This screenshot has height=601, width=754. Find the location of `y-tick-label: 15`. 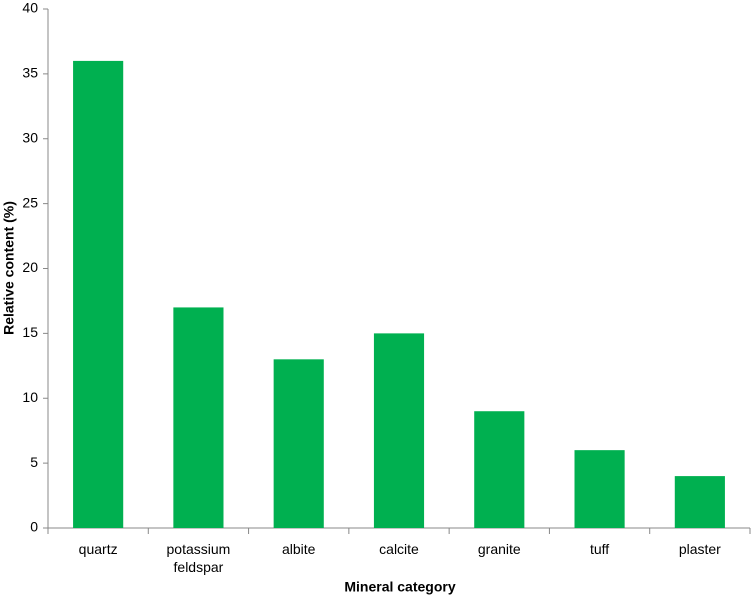

y-tick-label: 15 is located at coordinates (30, 332).